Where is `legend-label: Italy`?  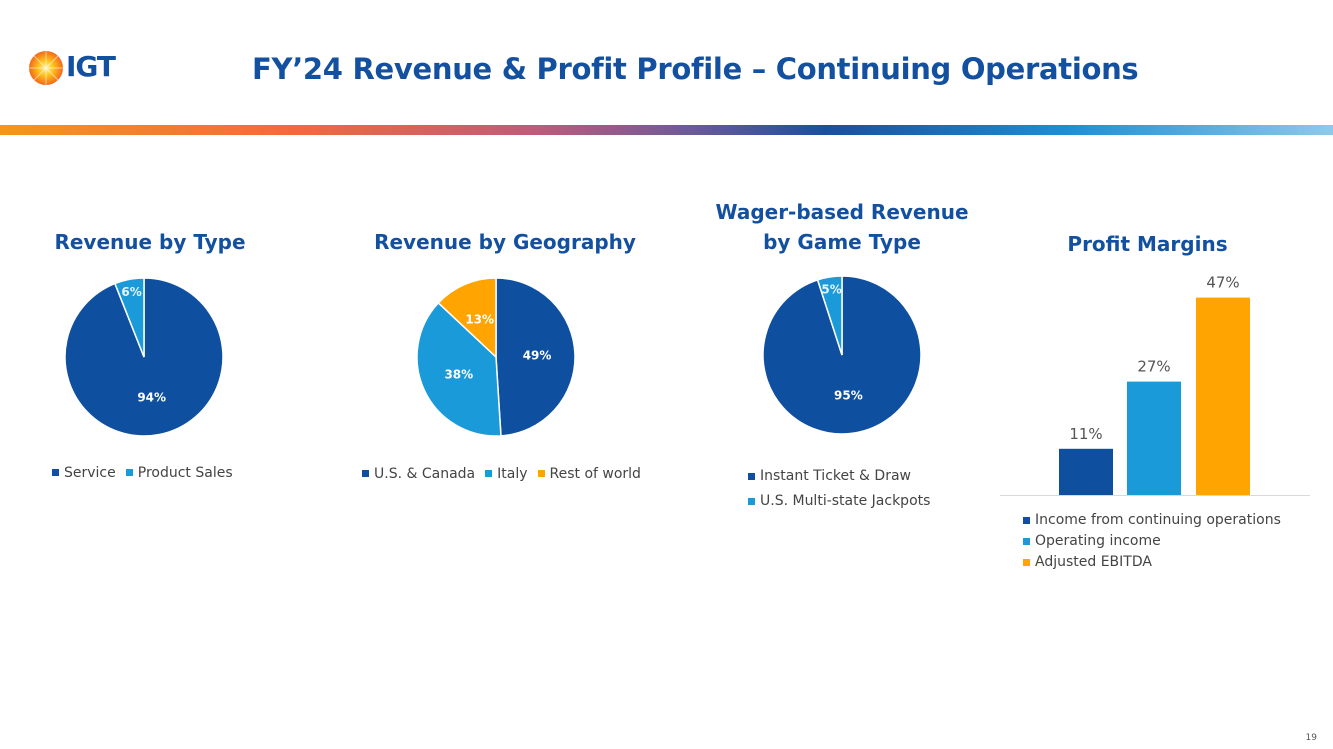
legend-label: Italy is located at coordinates (512, 473).